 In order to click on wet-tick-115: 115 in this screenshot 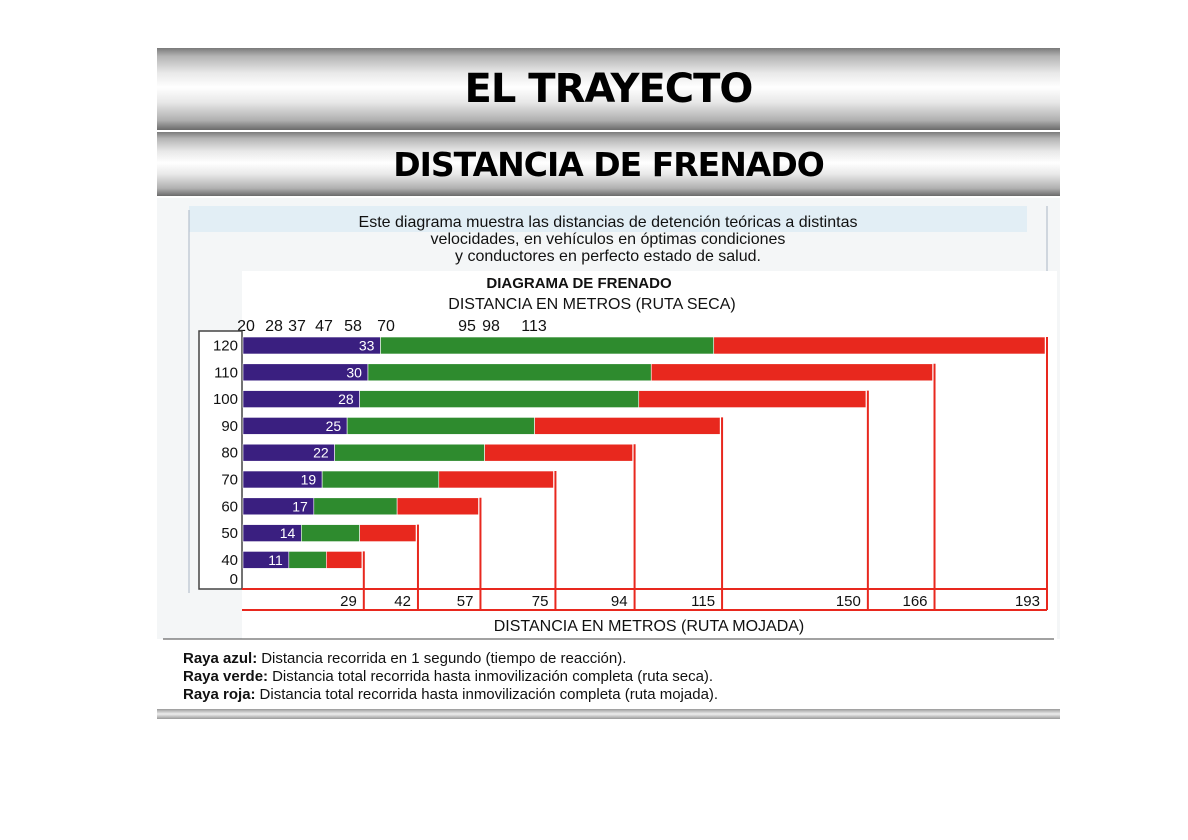, I will do `click(703, 601)`.